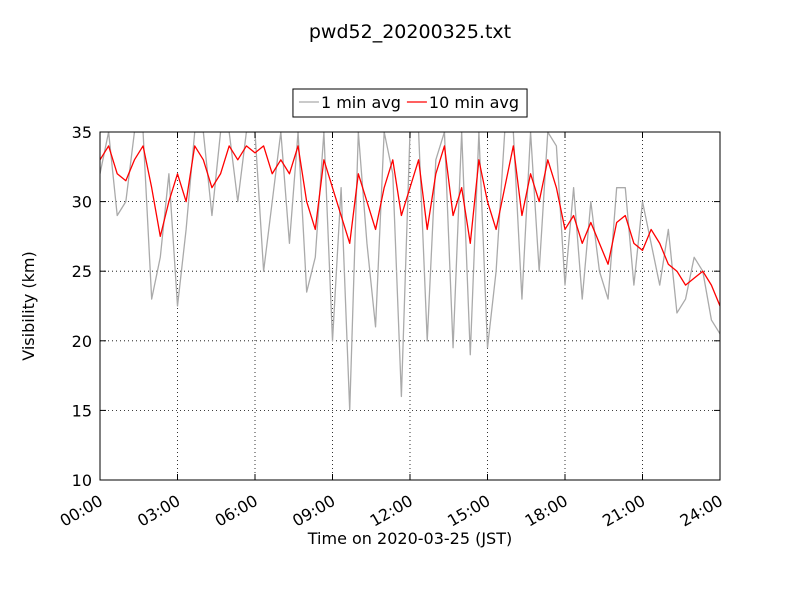  Describe the element at coordinates (82, 132) in the screenshot. I see `y-tick-label: 35` at that location.